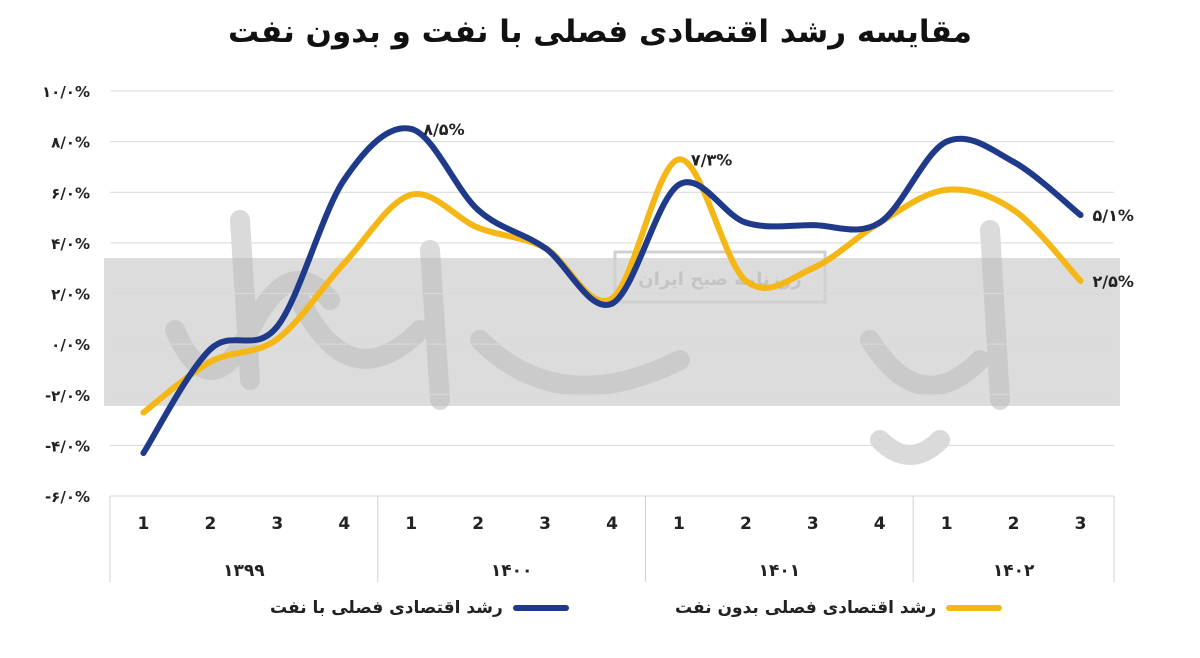 Image resolution: width=1200 pixels, height=658 pixels. Describe the element at coordinates (67, 396) in the screenshot. I see `y-tick-label: -۲/۰%` at that location.